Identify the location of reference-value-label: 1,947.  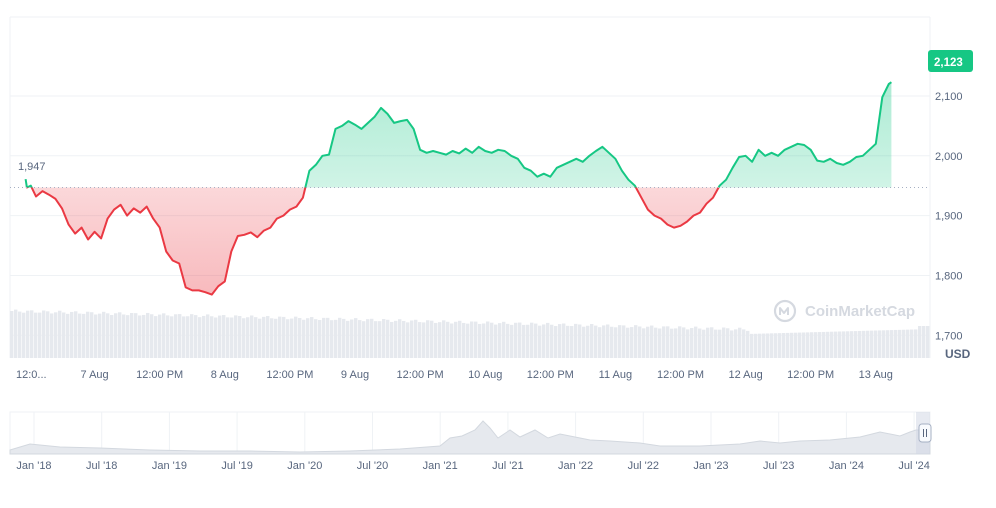
(32, 167).